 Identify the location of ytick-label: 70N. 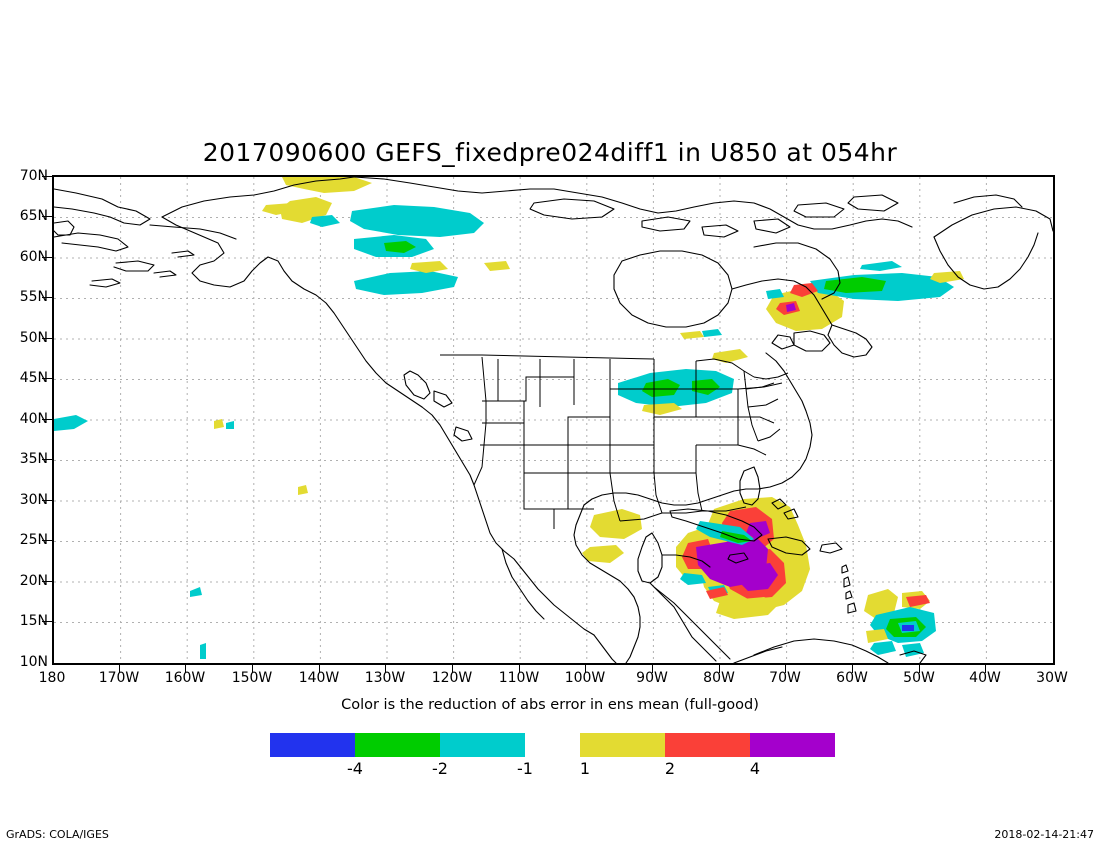
(33, 176).